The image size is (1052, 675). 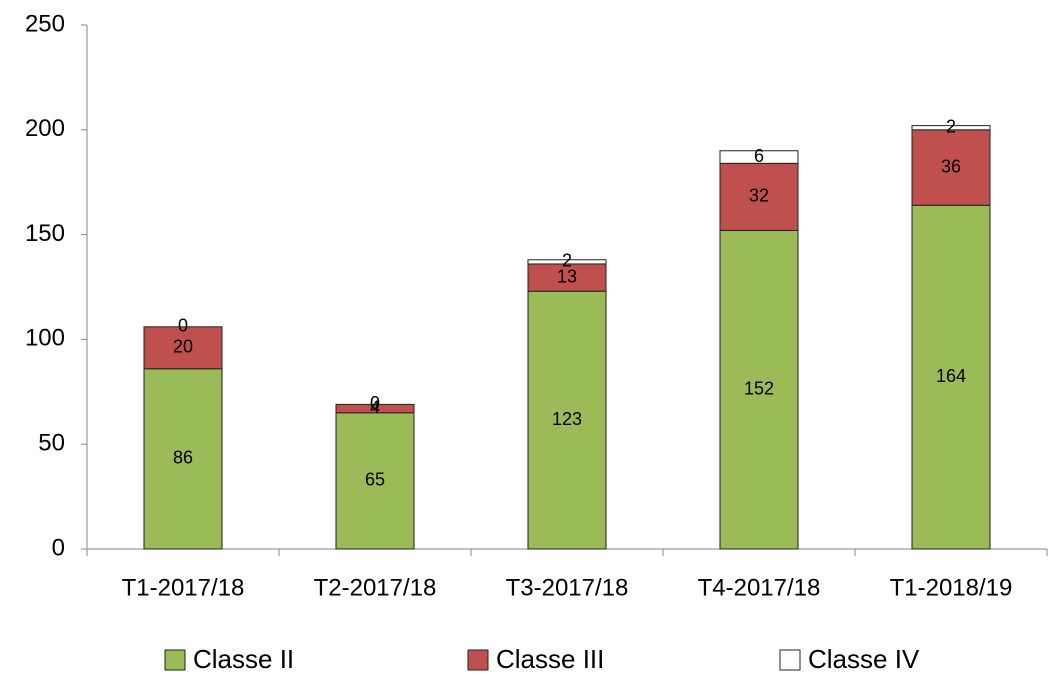 I want to click on data-label: 164, so click(x=951, y=376).